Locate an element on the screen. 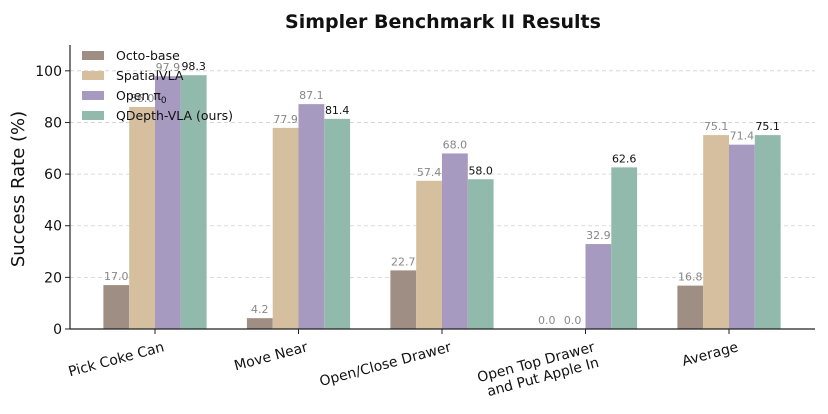 The image size is (828, 414). legend-entry: SpatialVLA is located at coordinates (150, 75).